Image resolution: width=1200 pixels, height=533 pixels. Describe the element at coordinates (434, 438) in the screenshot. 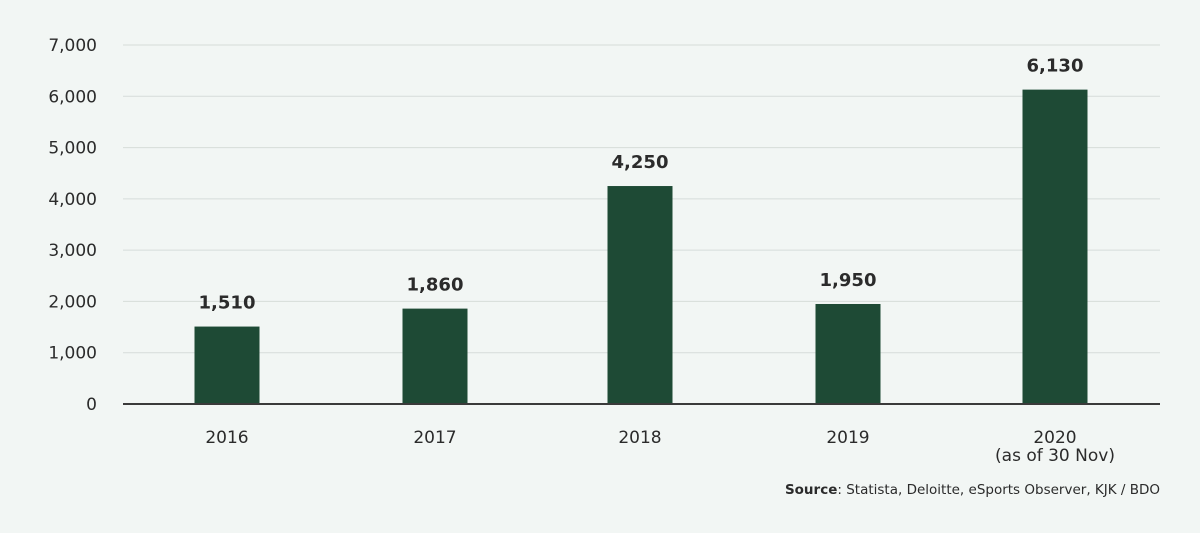

I see `x-tick-label: 2017` at that location.